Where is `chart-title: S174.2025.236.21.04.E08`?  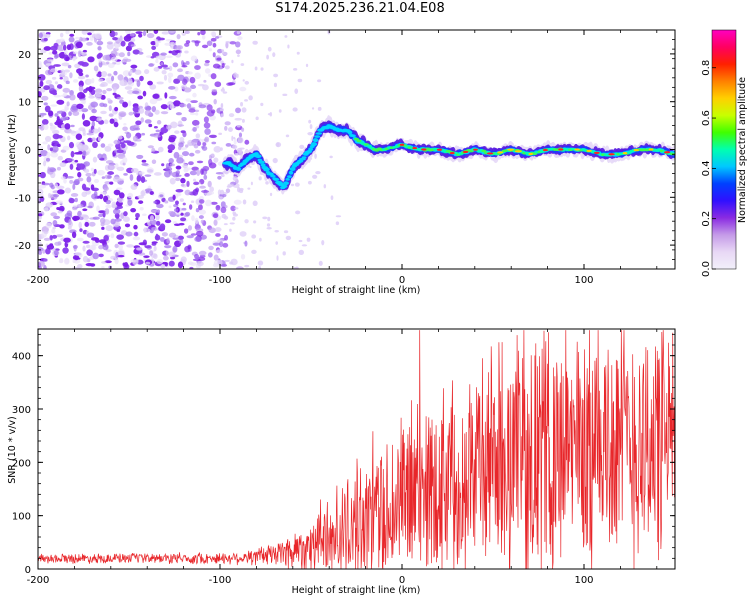 chart-title: S174.2025.236.21.04.E08 is located at coordinates (360, 8).